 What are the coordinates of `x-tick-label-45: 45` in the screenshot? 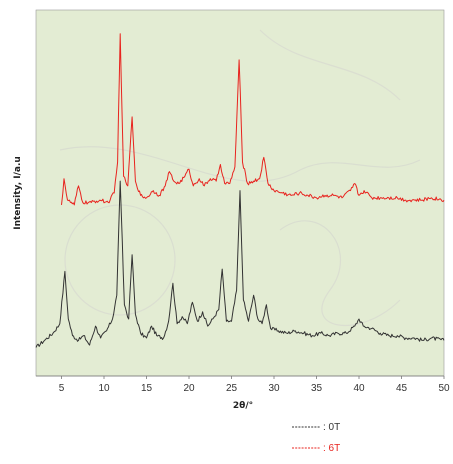 It's located at (402, 388).